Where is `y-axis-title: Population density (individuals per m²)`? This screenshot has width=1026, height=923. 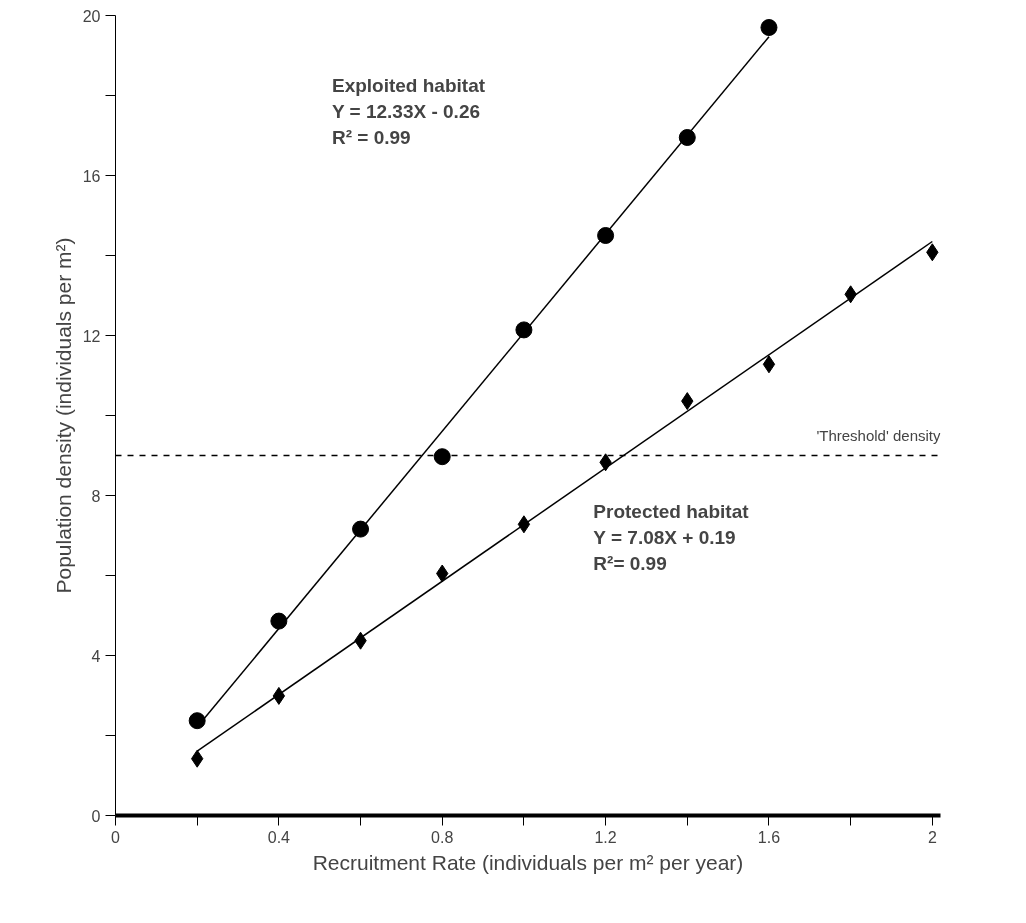 y-axis-title: Population density (individuals per m²) is located at coordinates (63, 415).